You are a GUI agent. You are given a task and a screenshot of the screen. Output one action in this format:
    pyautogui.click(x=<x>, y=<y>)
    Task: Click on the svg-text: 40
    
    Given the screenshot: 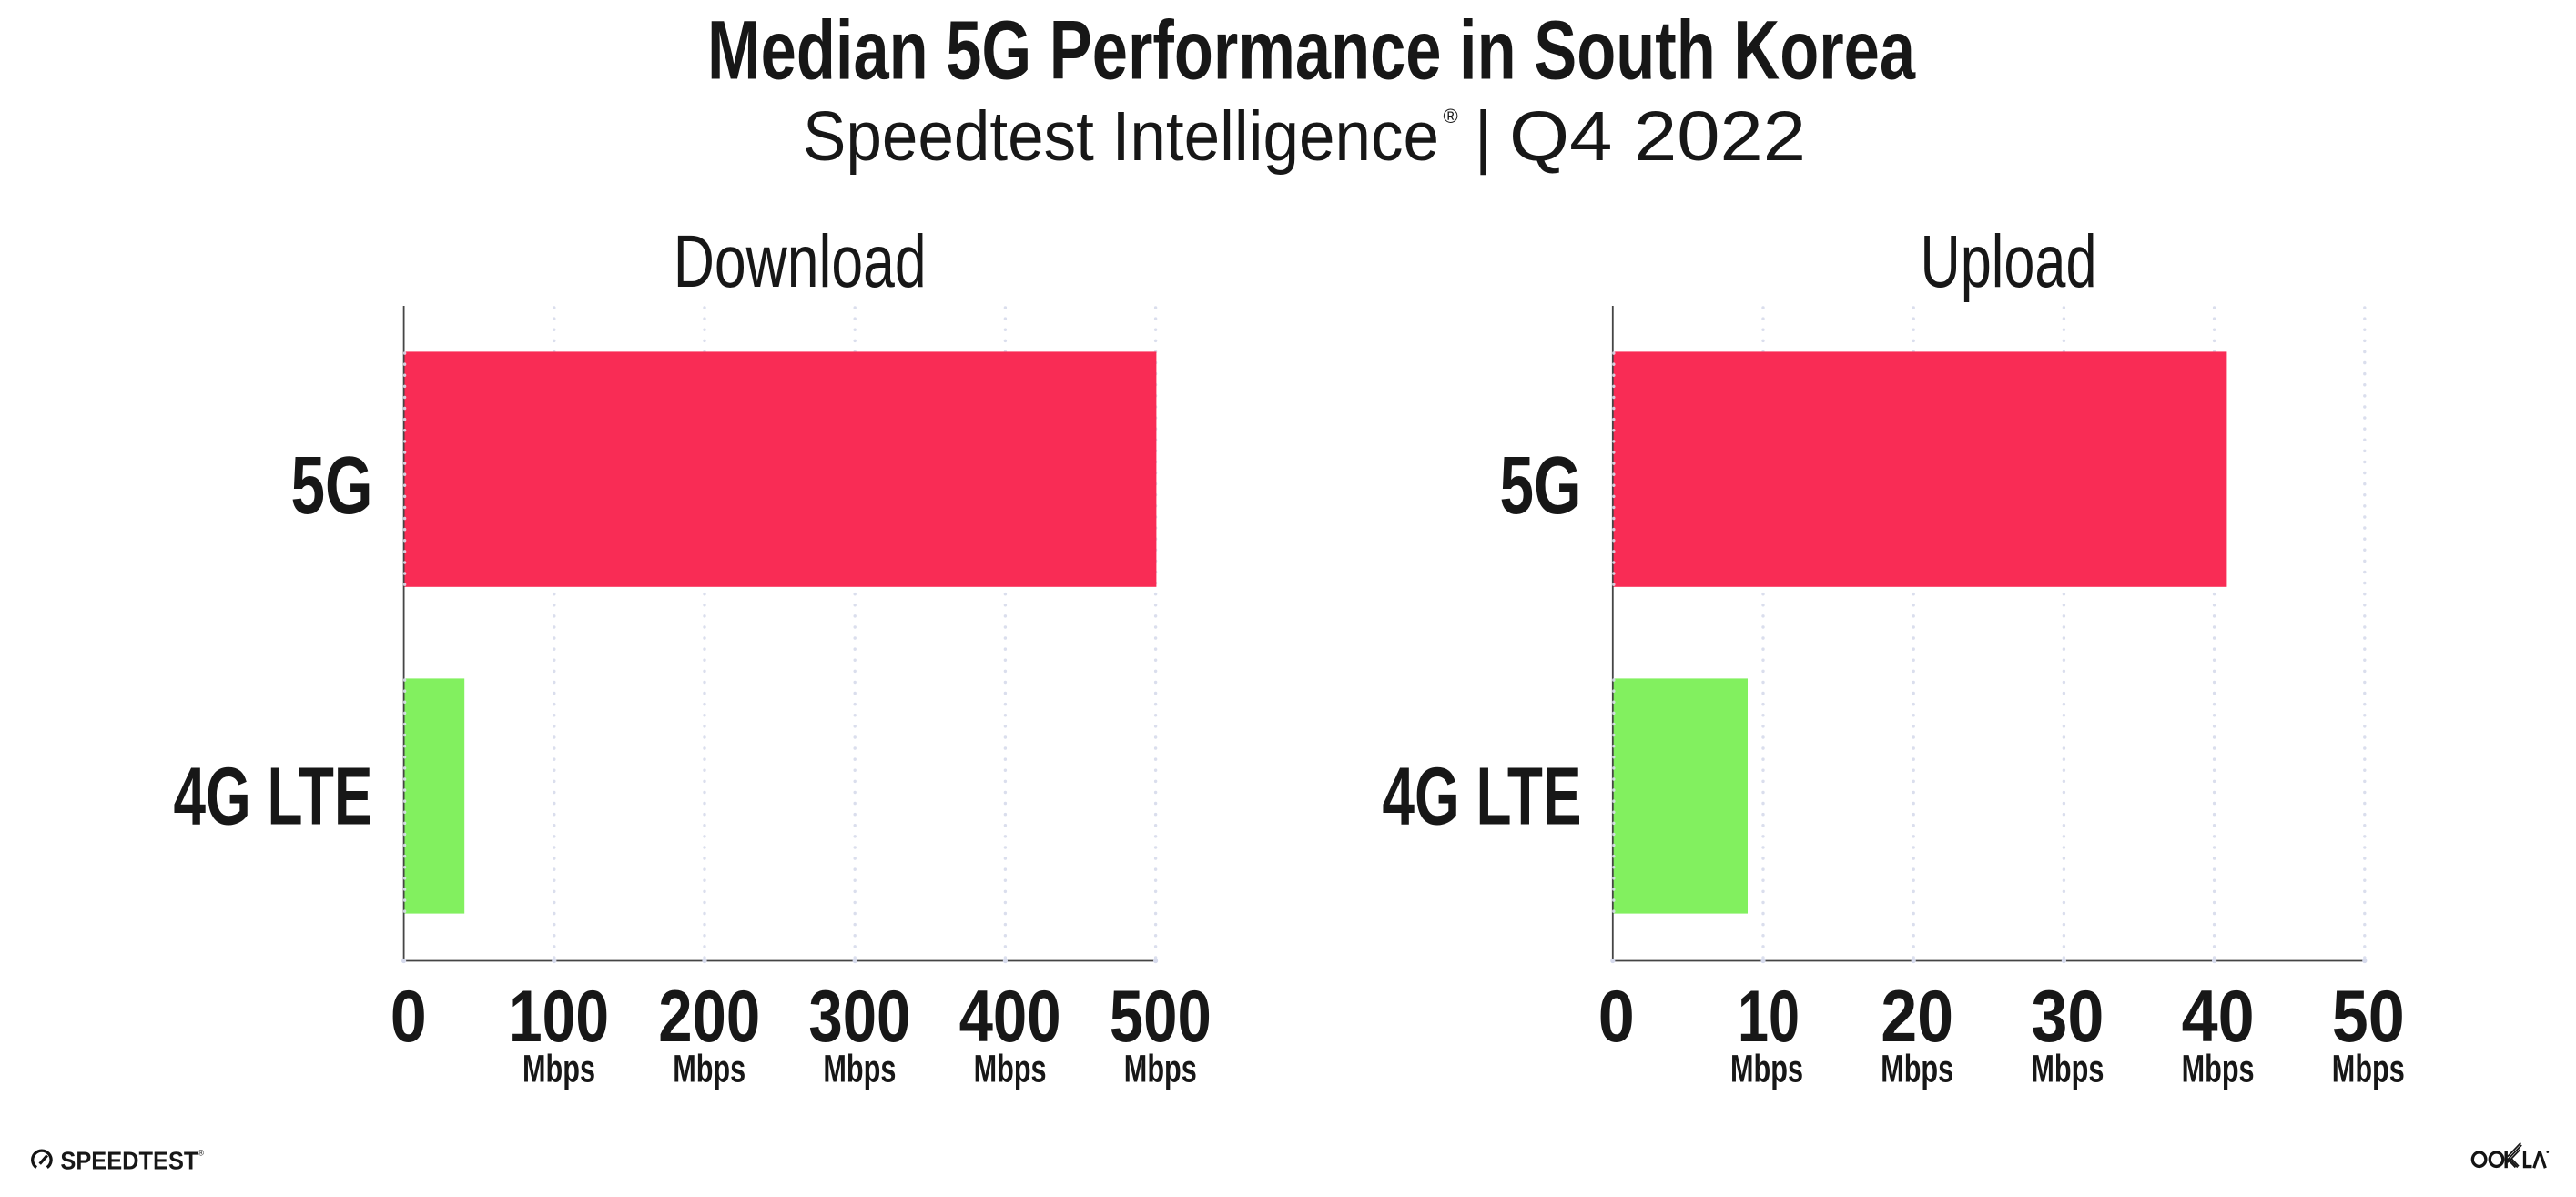 What is the action you would take?
    pyautogui.click(x=2218, y=1017)
    